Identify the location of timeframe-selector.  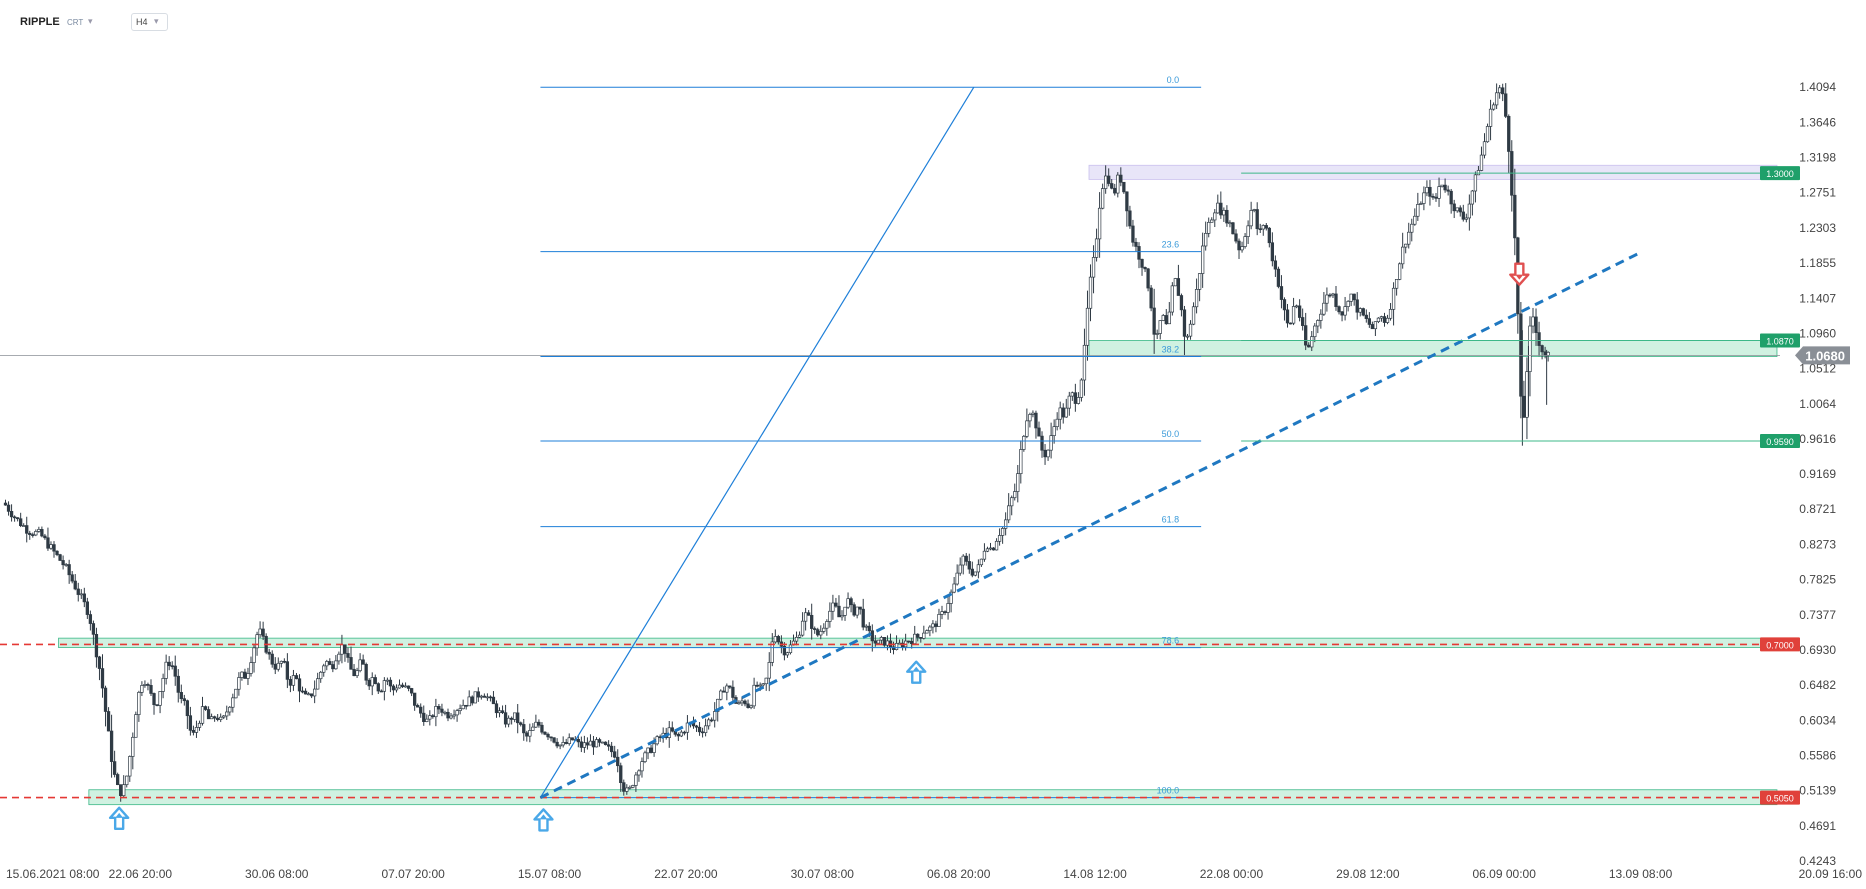
(149, 22).